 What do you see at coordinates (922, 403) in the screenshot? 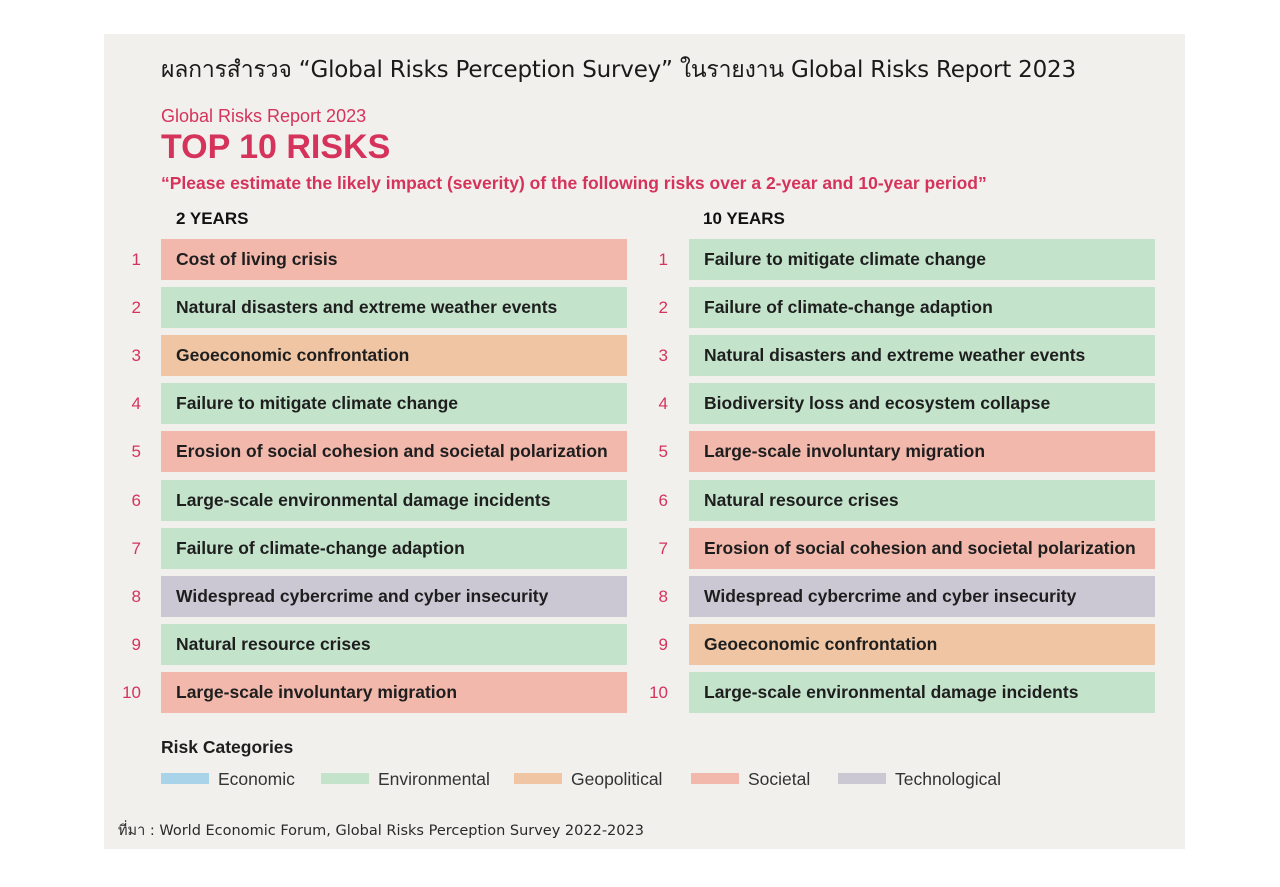
I see `risk-bar: Biodiversity loss and ecosystem collapse` at bounding box center [922, 403].